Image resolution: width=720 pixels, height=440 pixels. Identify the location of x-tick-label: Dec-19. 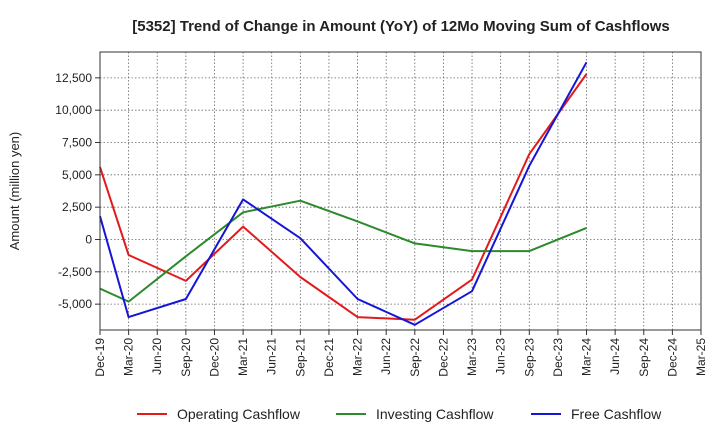
(100, 357).